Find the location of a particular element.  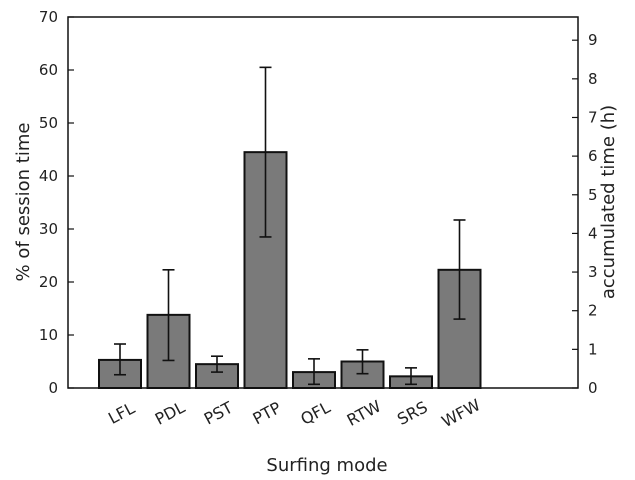

x-tick-label-srs: SRS is located at coordinates (412, 413).